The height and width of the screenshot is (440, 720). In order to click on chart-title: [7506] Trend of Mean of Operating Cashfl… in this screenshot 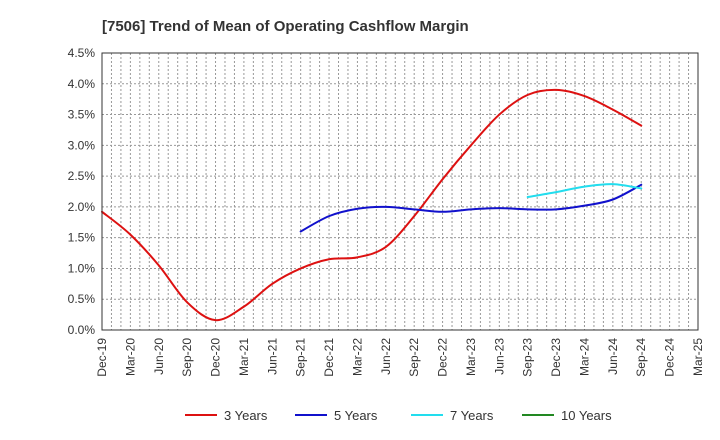, I will do `click(285, 26)`.